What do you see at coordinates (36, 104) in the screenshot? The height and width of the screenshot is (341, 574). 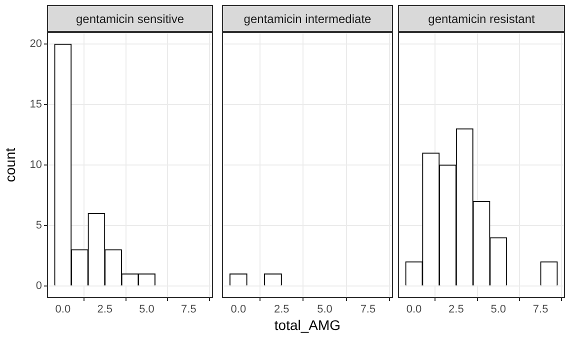 I see `y-tick-label: 15` at bounding box center [36, 104].